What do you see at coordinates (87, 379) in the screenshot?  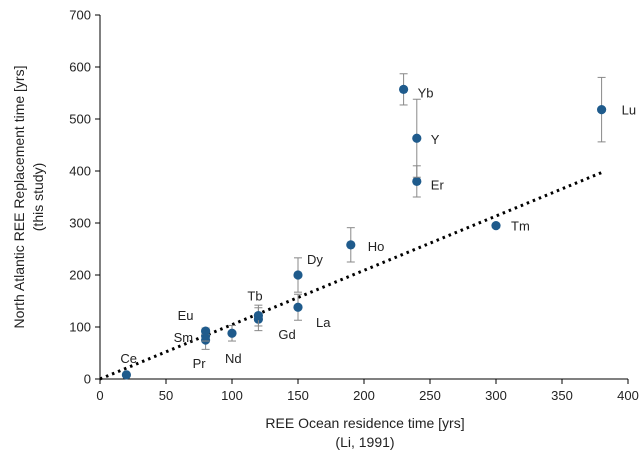 I see `y-tick-label: 0` at bounding box center [87, 379].